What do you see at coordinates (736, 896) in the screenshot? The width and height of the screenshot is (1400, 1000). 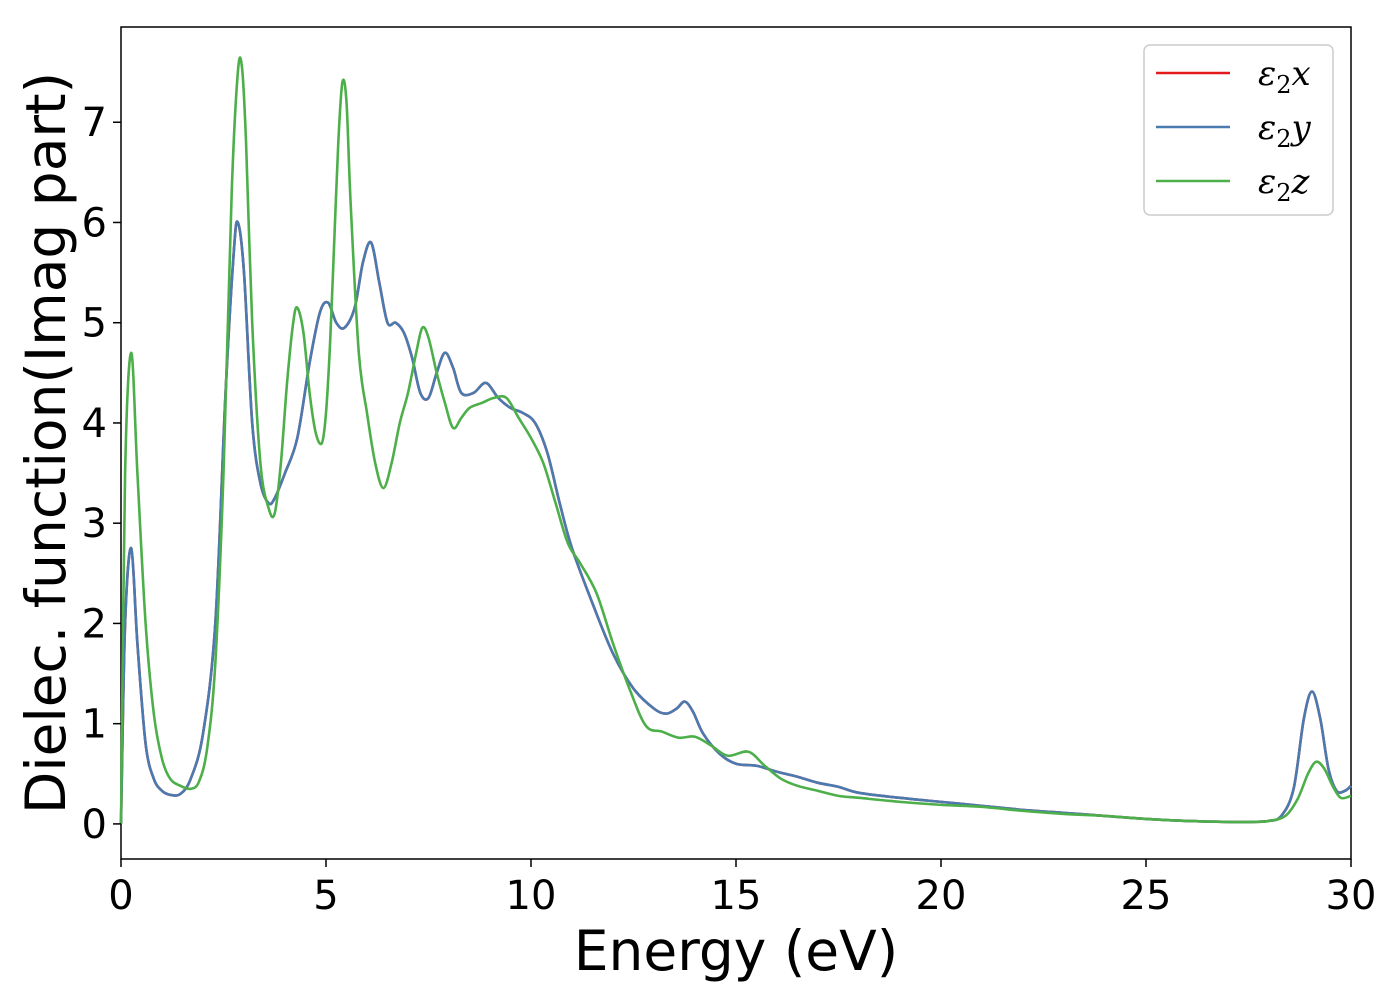 I see `x-tick-label: 15` at bounding box center [736, 896].